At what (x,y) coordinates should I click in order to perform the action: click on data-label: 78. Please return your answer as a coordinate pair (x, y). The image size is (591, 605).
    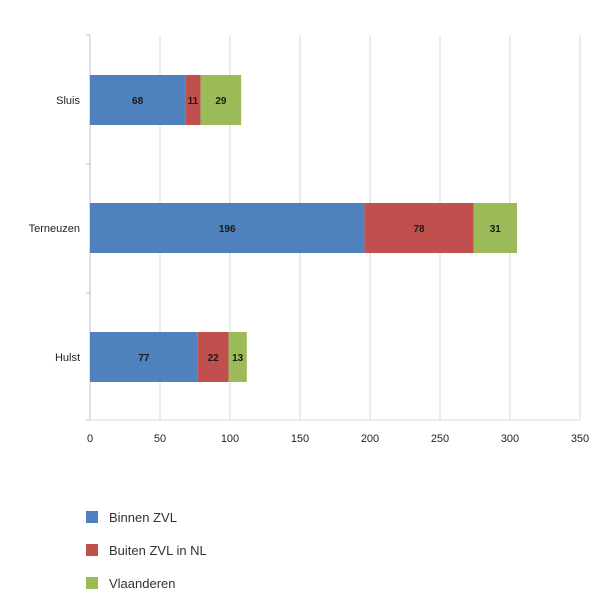
    Looking at the image, I should click on (419, 229).